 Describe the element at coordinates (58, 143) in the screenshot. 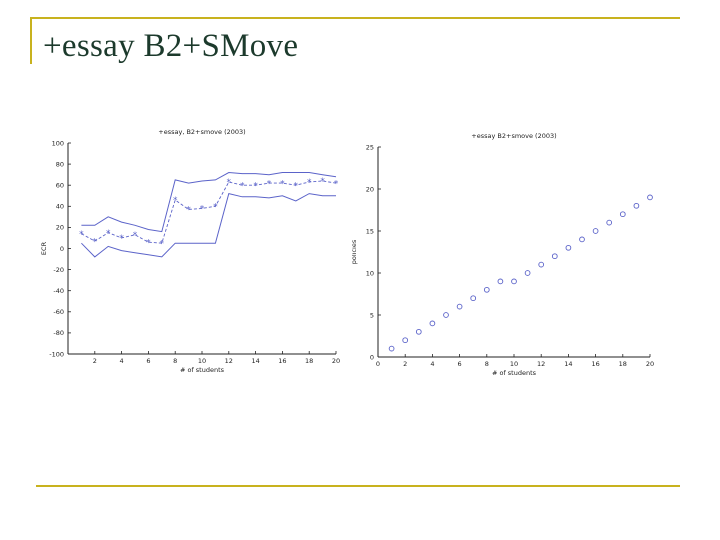

I see `y-tick-label: 100` at that location.